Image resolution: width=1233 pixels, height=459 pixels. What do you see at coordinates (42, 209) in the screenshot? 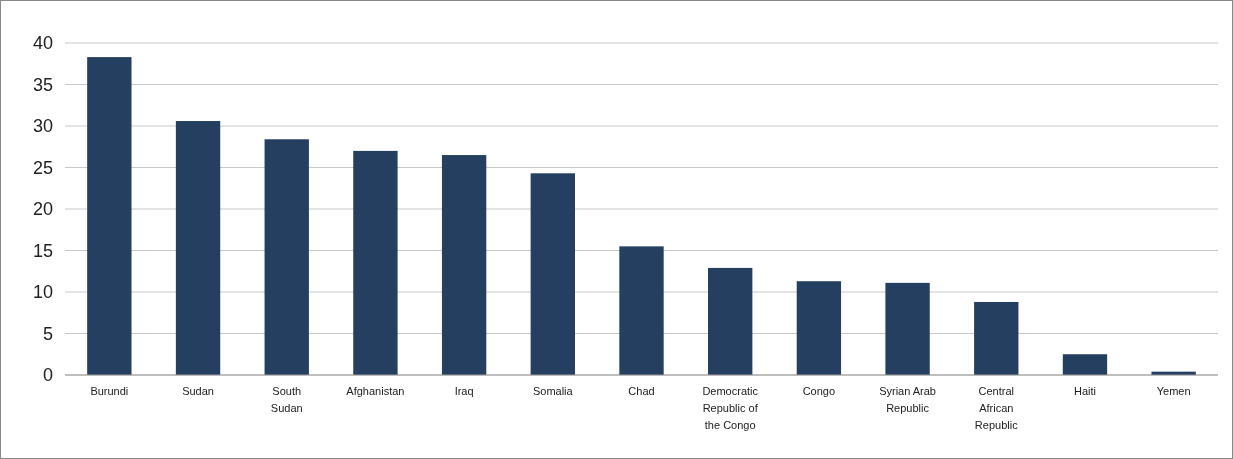
I see `y-tick-label: 20` at bounding box center [42, 209].